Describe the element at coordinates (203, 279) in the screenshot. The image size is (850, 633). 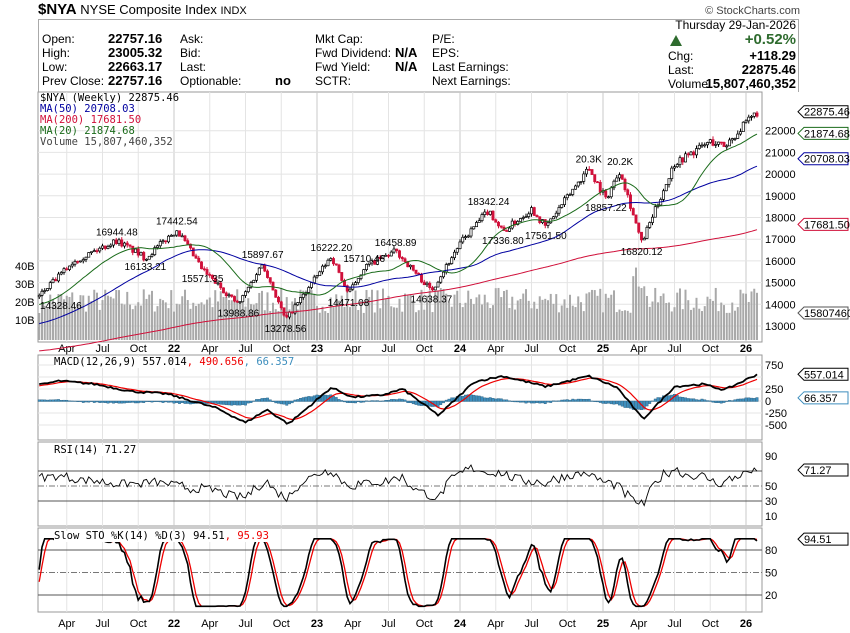
I see `price-annotation: 15571.35` at that location.